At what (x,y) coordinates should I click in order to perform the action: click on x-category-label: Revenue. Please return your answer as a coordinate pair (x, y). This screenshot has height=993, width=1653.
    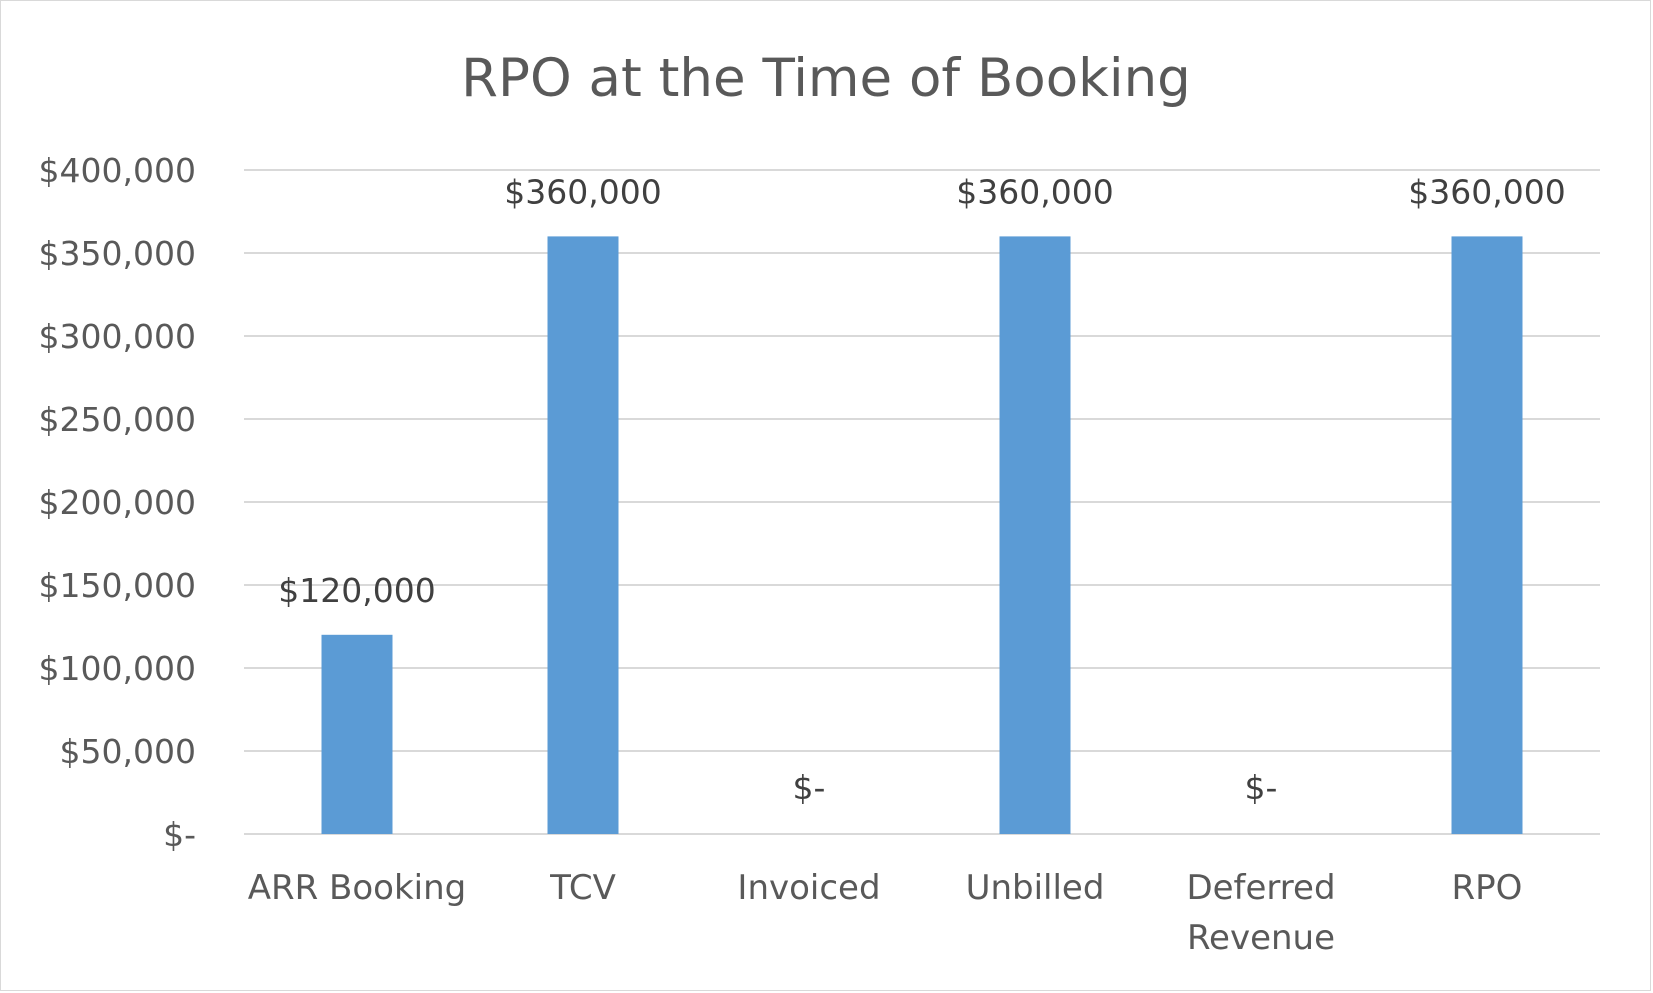
    Looking at the image, I should click on (1261, 938).